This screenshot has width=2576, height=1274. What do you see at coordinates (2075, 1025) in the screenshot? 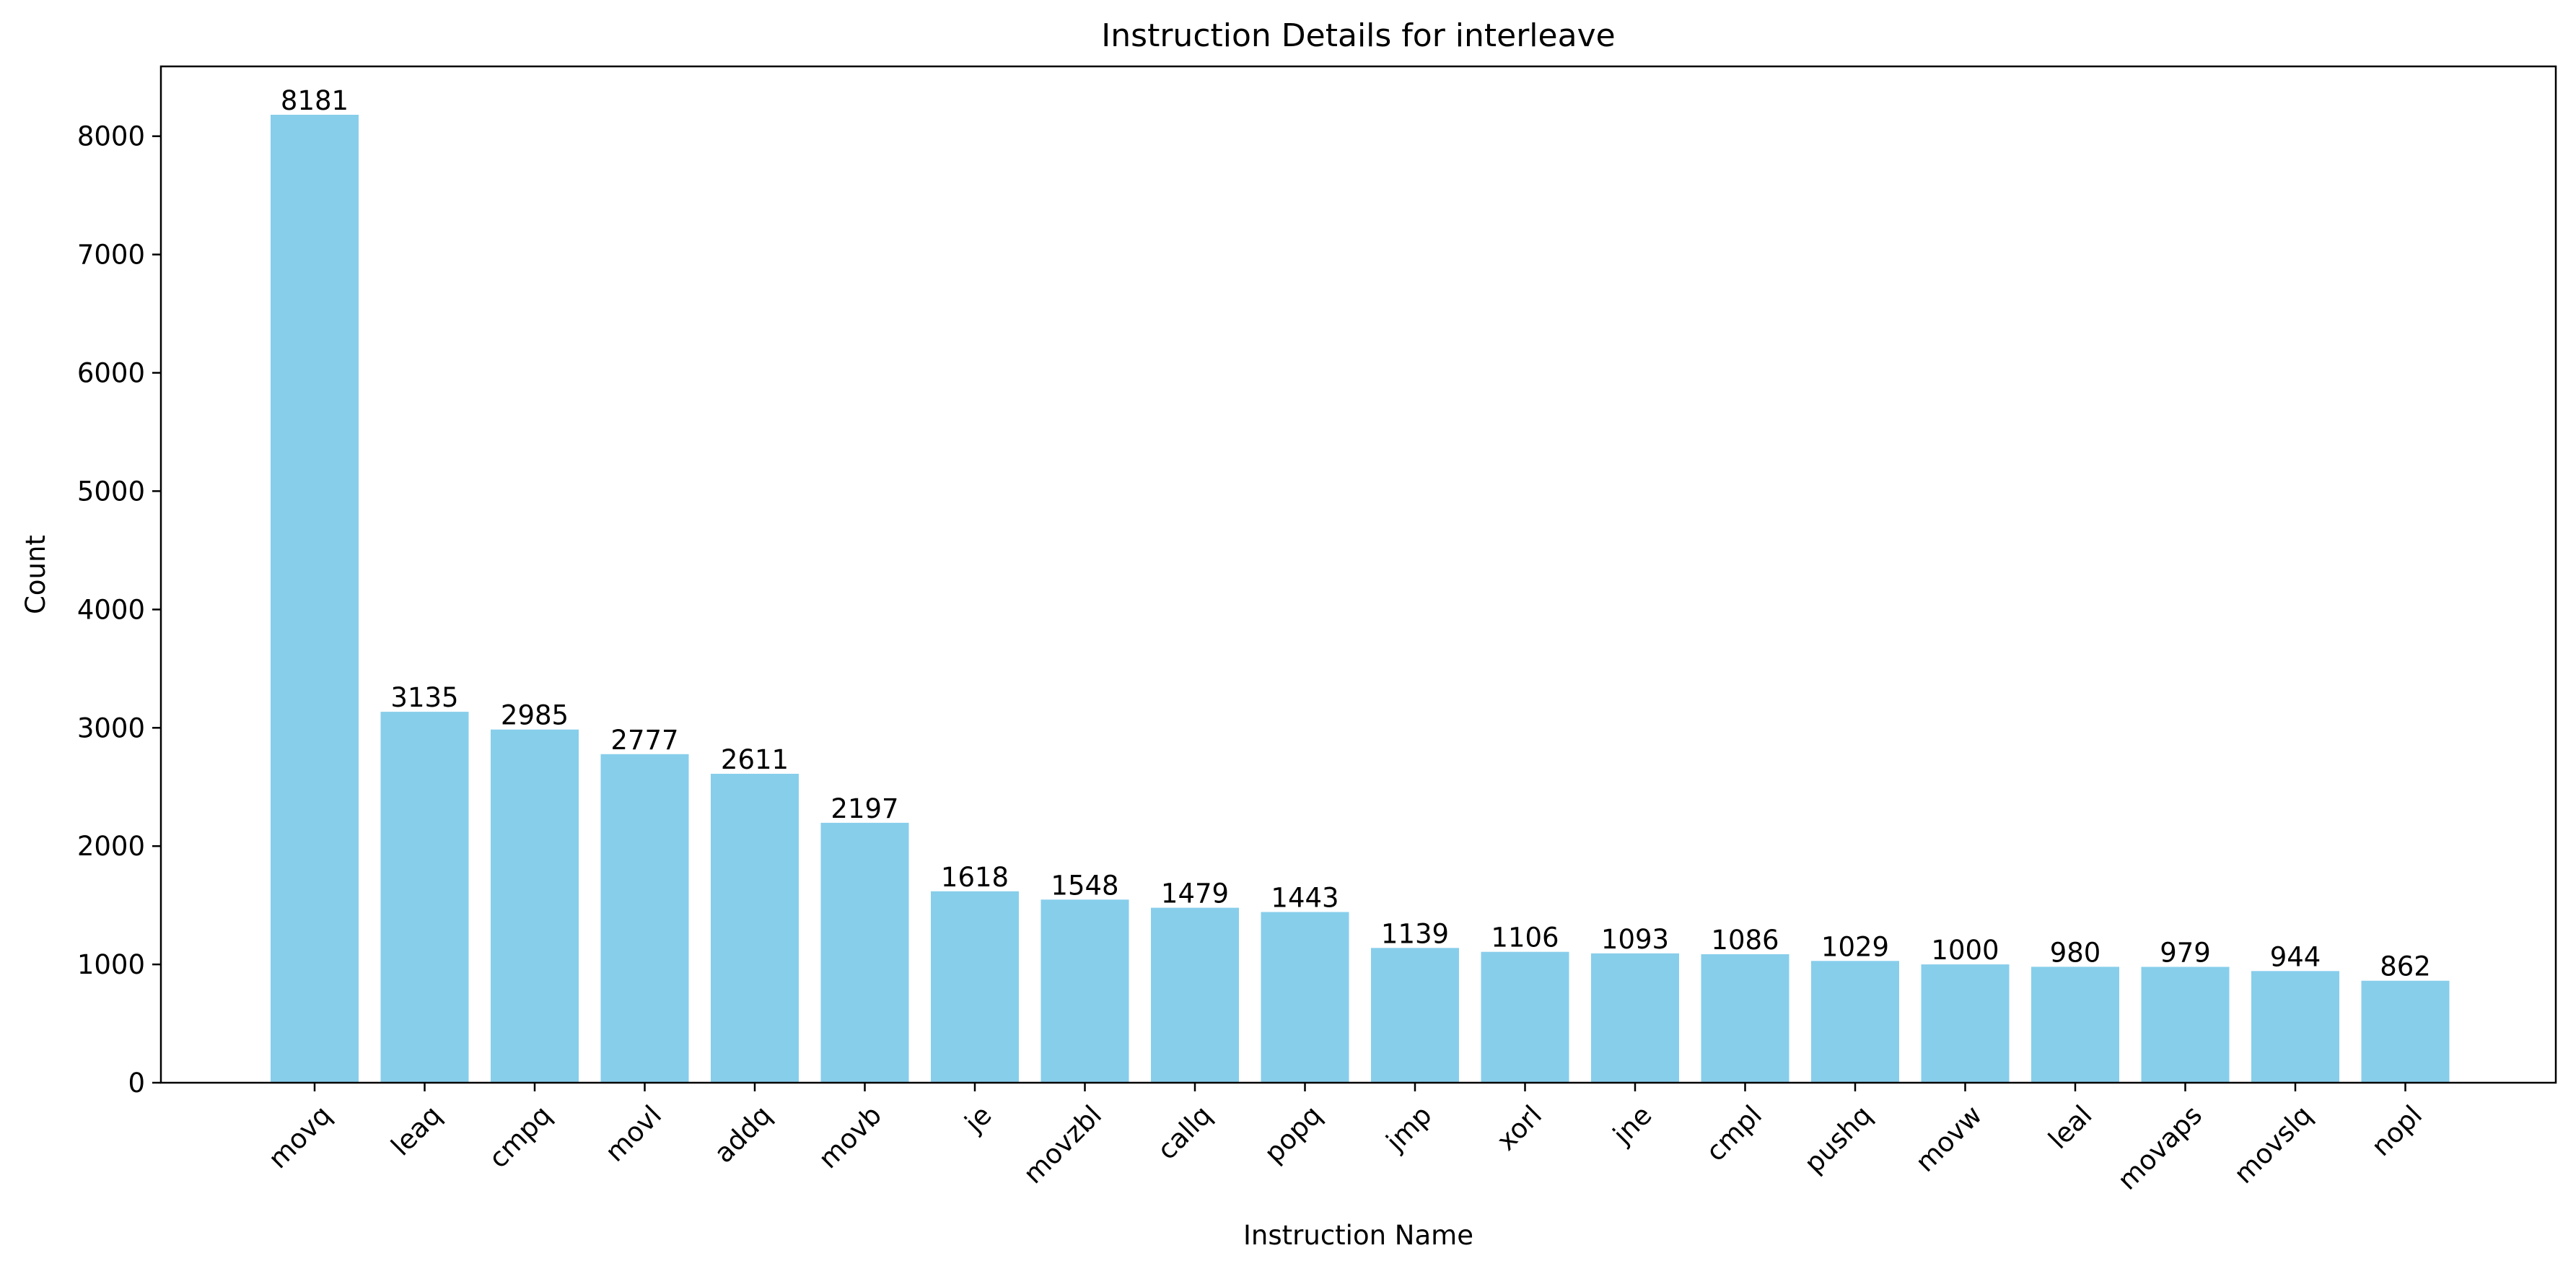
I see `bar-leal` at bounding box center [2075, 1025].